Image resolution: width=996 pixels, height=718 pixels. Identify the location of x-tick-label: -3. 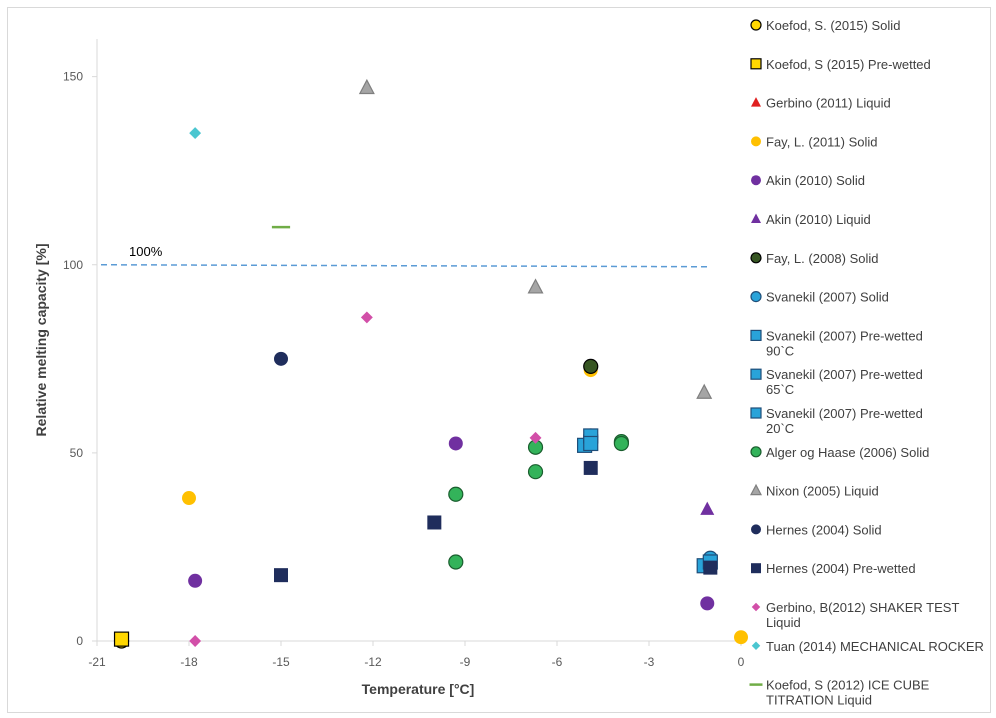
(649, 662).